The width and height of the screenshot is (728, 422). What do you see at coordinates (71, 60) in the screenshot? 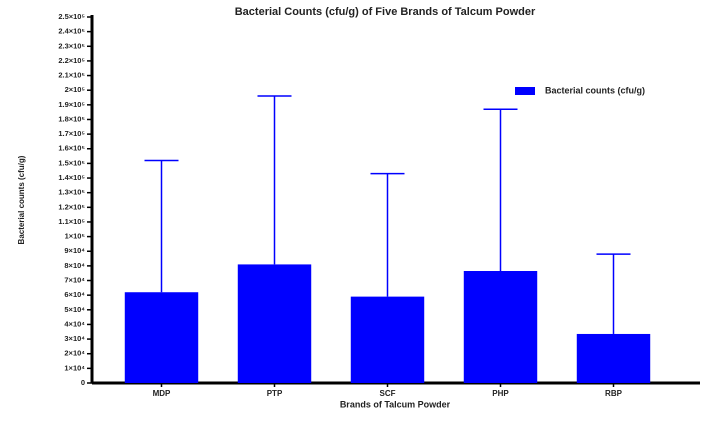
I see `y-tick-label: 2.2×10⁵` at bounding box center [71, 60].